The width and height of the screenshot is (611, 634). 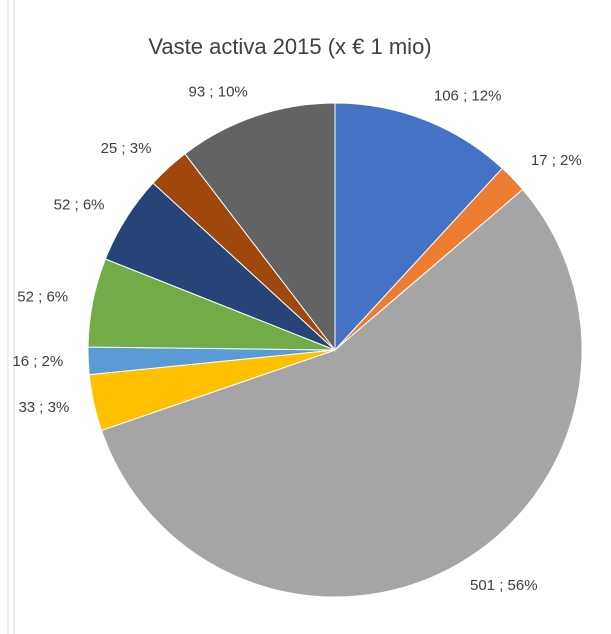 What do you see at coordinates (504, 585) in the screenshot?
I see `data-label: 501 ; 56%` at bounding box center [504, 585].